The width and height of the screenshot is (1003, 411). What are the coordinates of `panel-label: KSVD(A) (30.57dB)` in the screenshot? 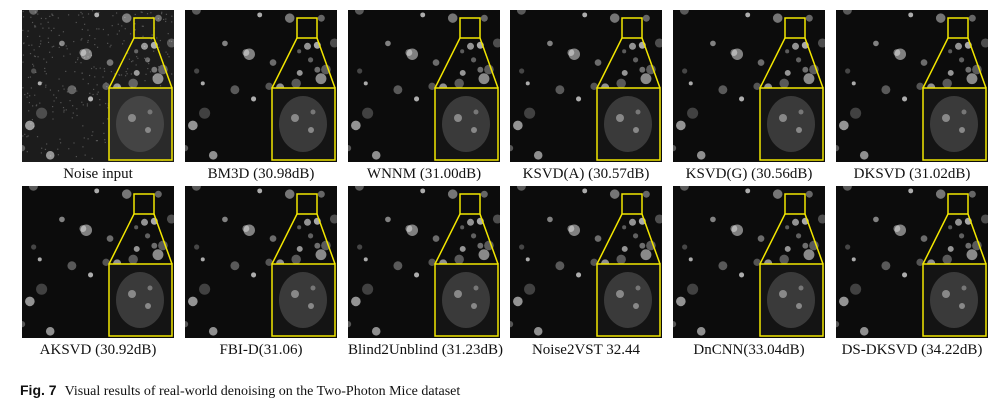 It's located at (586, 174).